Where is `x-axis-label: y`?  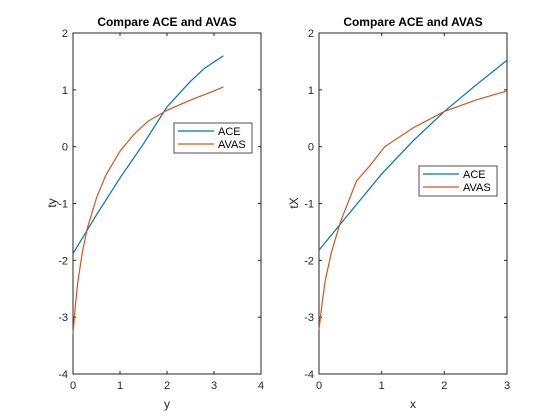 x-axis-label: y is located at coordinates (167, 404).